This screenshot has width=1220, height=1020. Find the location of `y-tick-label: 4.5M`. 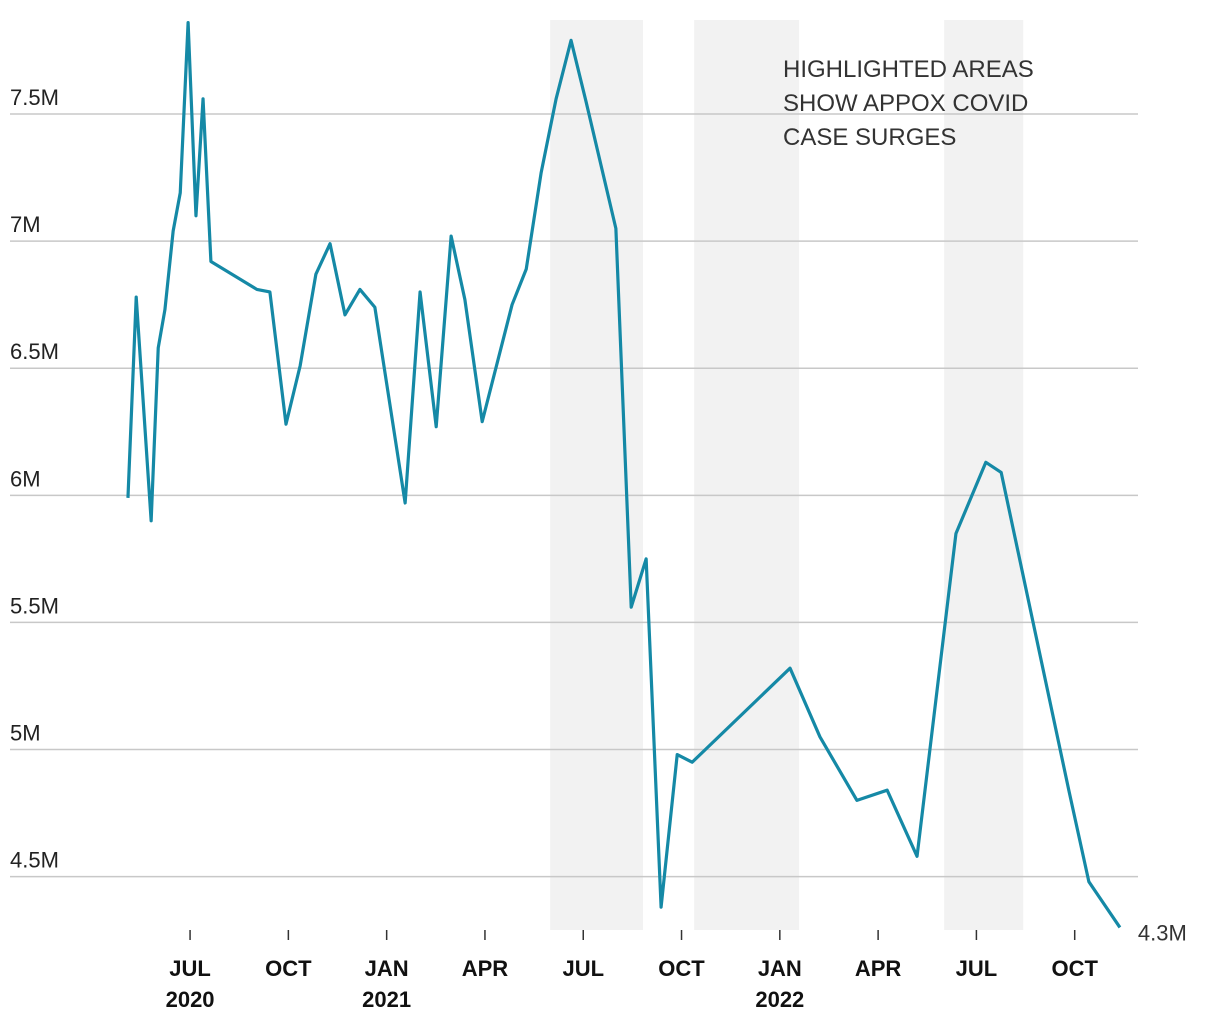

y-tick-label: 4.5M is located at coordinates (34, 860).